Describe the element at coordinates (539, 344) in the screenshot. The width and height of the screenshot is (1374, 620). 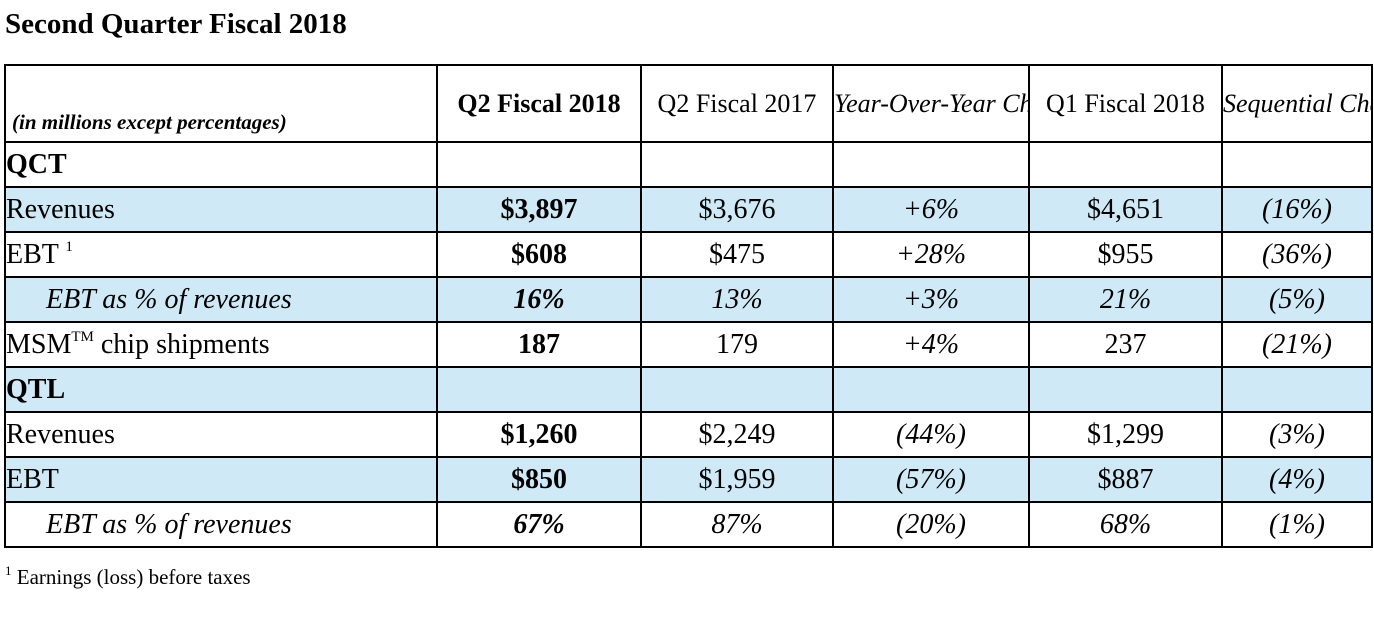
I see `cell-q2-fy2018: 187` at that location.